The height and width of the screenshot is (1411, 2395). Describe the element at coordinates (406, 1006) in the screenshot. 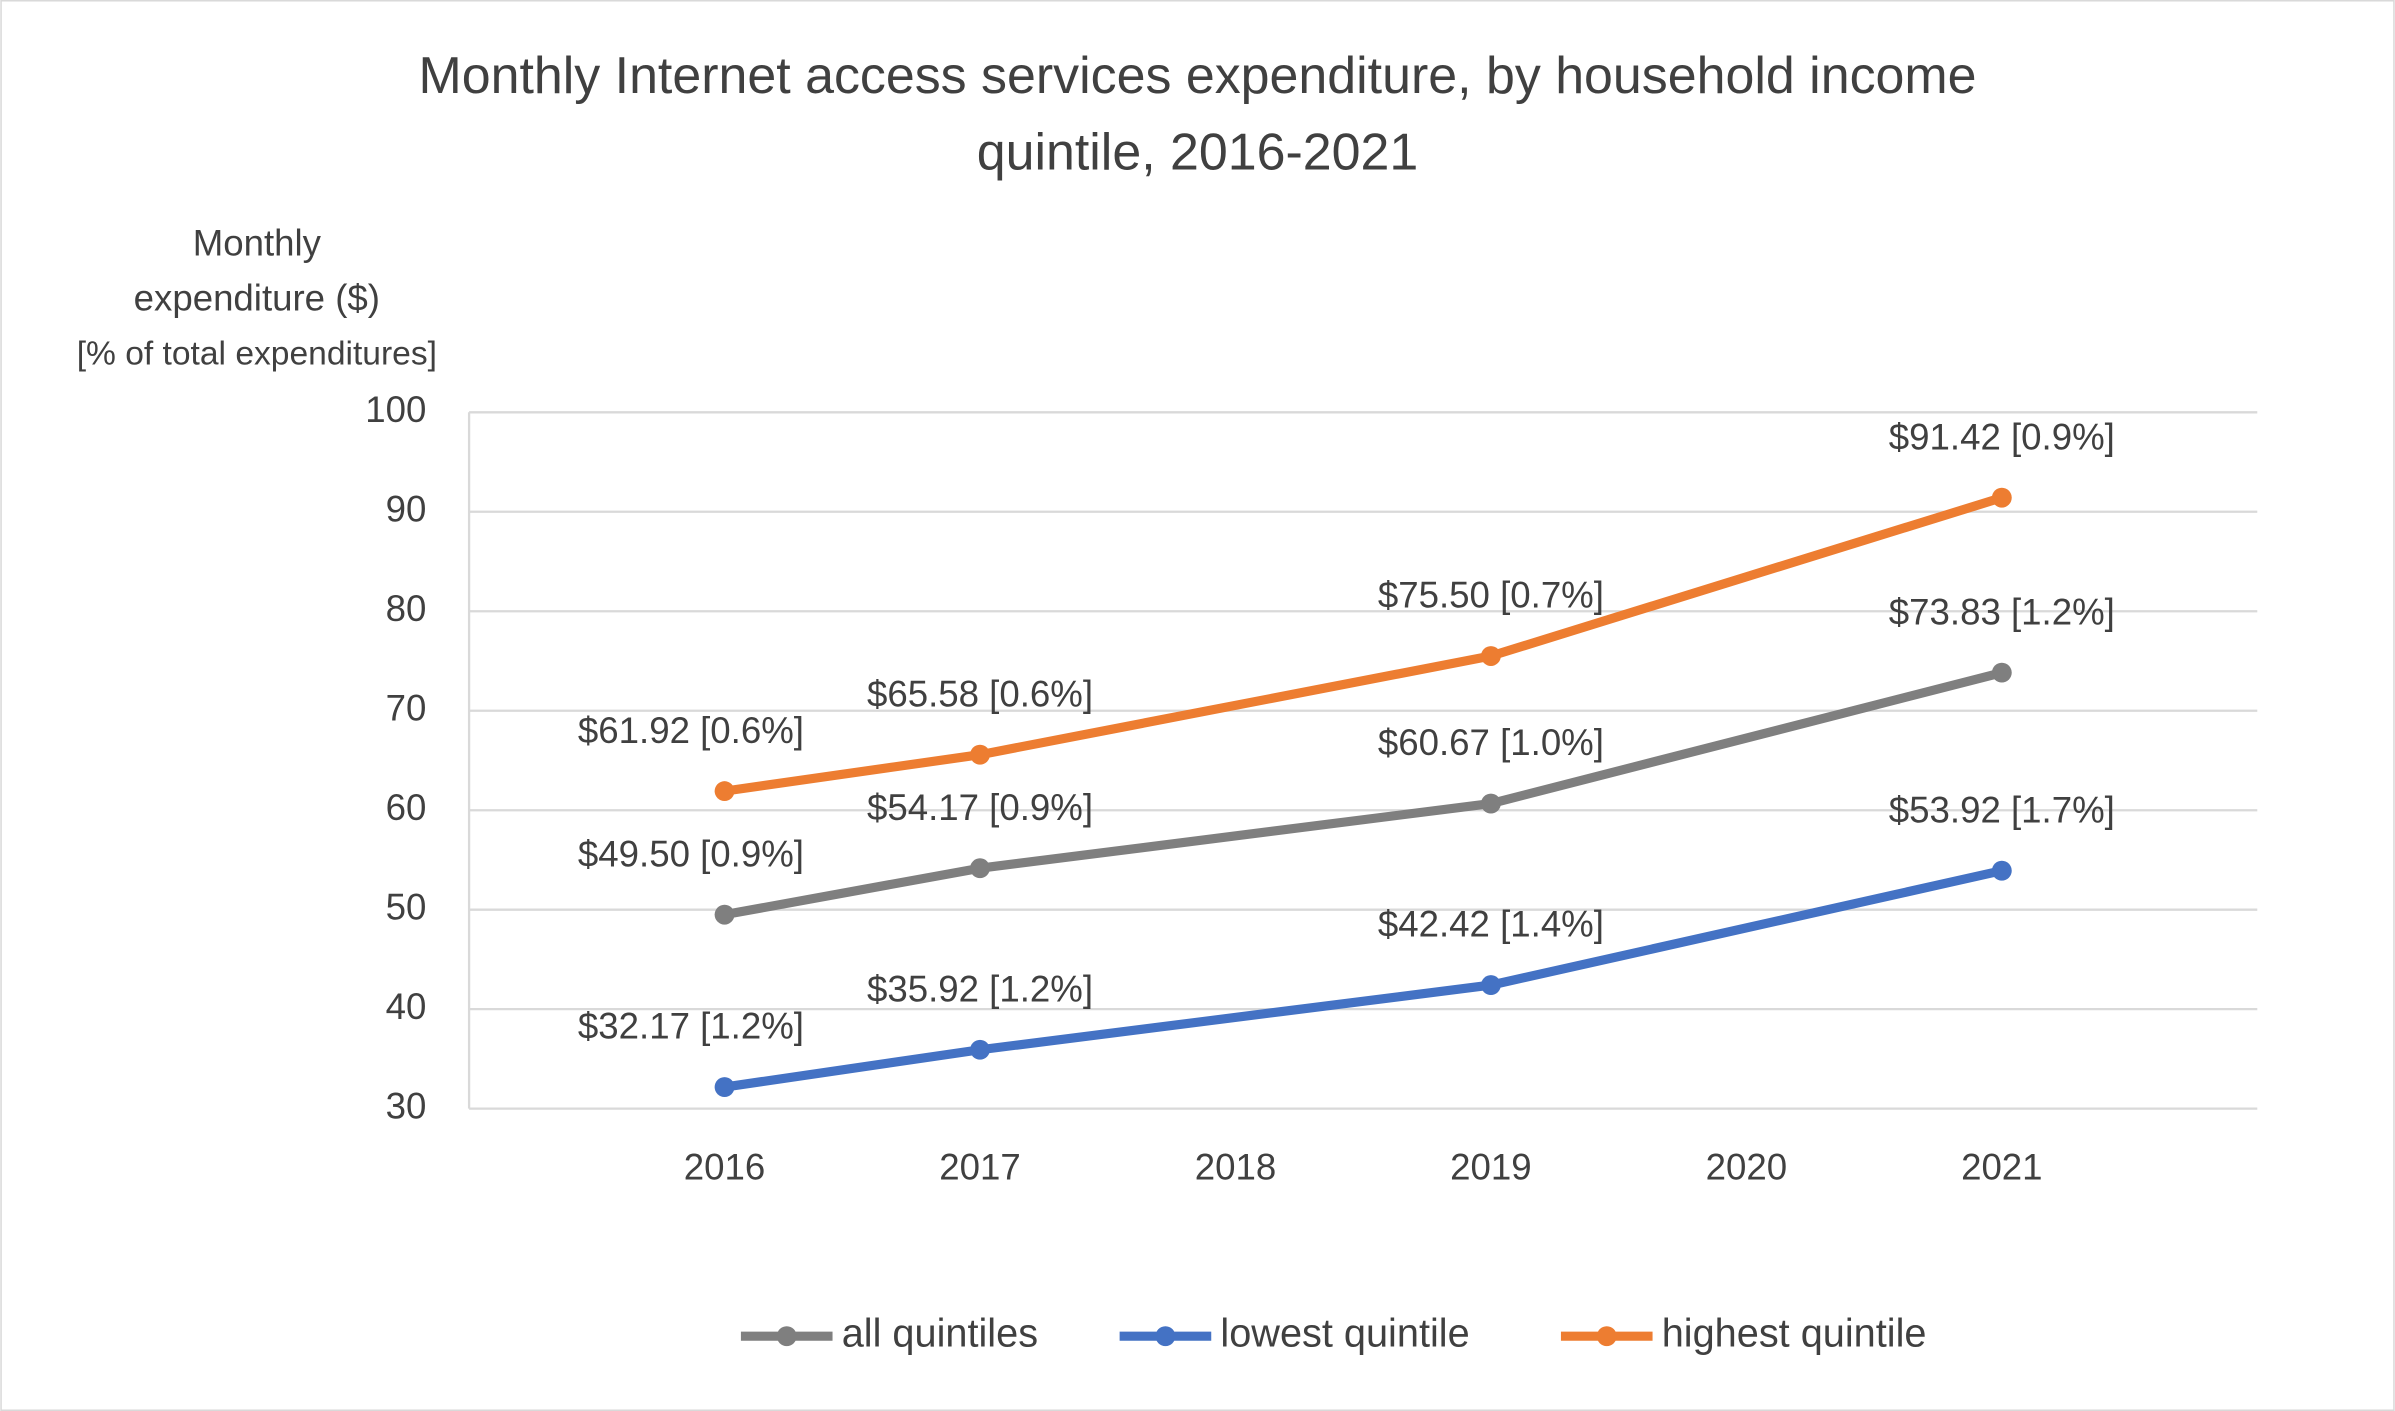

I see `y-tick-label: 40` at that location.